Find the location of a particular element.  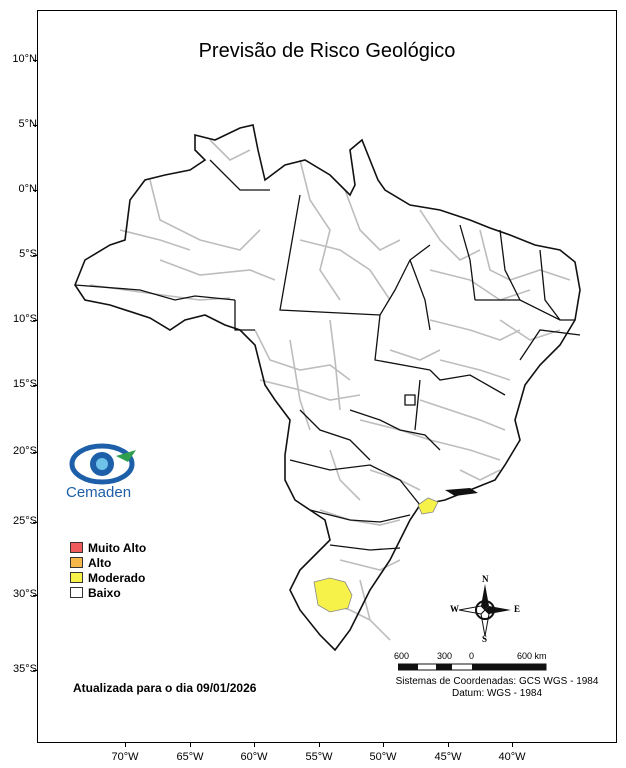

lon-label: 40°W is located at coordinates (512, 757).